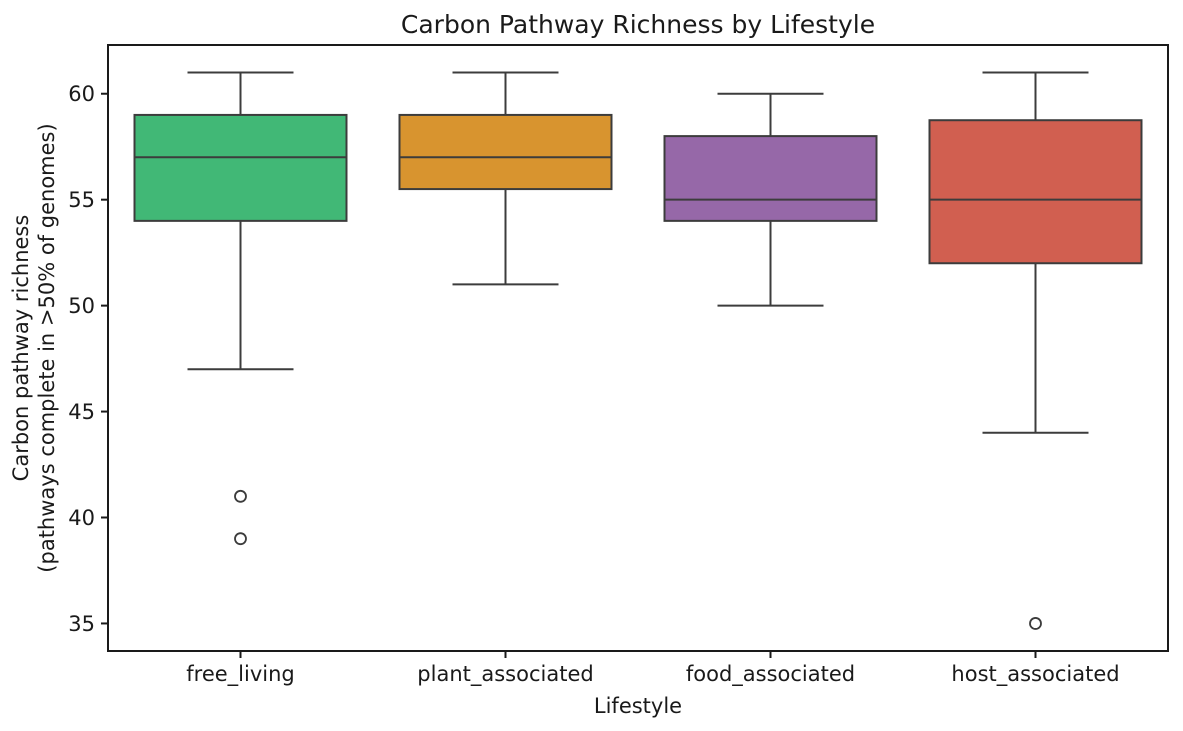 Image resolution: width=1183 pixels, height=731 pixels. Describe the element at coordinates (638, 706) in the screenshot. I see `x-axis-label: Lifestyle` at that location.